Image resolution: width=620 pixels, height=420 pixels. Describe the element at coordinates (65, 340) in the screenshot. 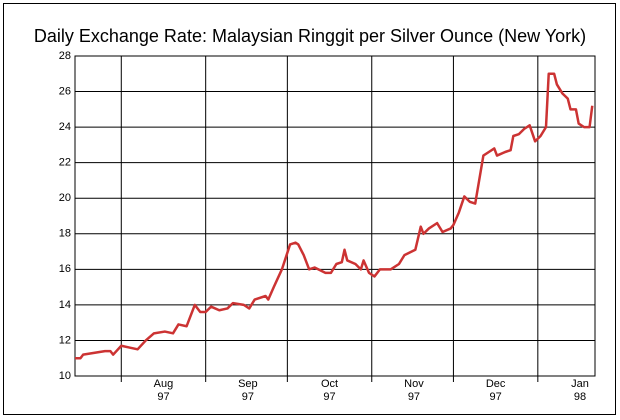

I see `y-tick-label: 12` at that location.